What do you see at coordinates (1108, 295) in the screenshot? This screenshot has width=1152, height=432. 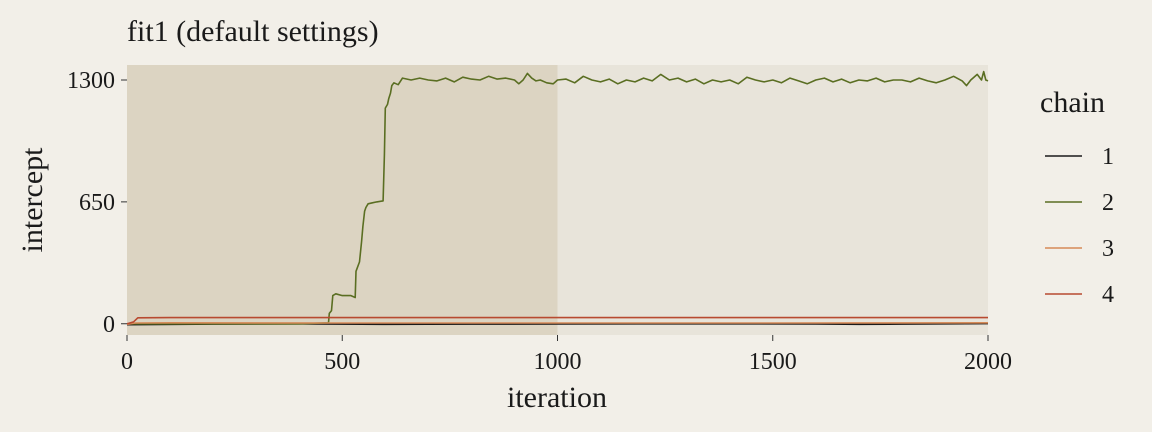 I see `legend-label-4: 4` at bounding box center [1108, 295].